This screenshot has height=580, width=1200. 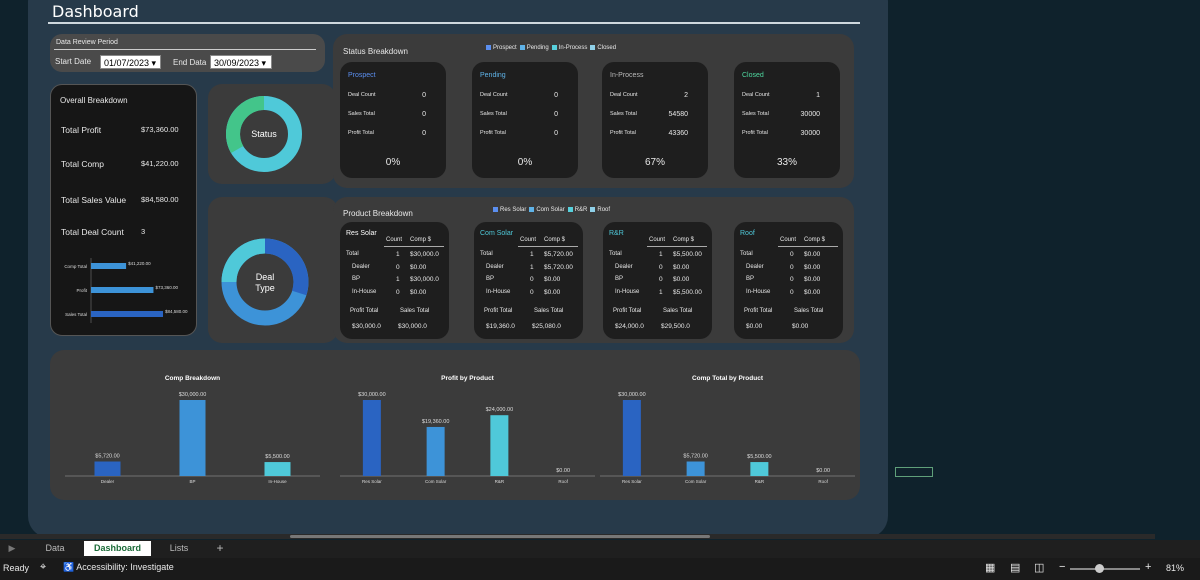 I want to click on product-legend: Res Solar Com Solar R&R Roof, so click(x=553, y=210).